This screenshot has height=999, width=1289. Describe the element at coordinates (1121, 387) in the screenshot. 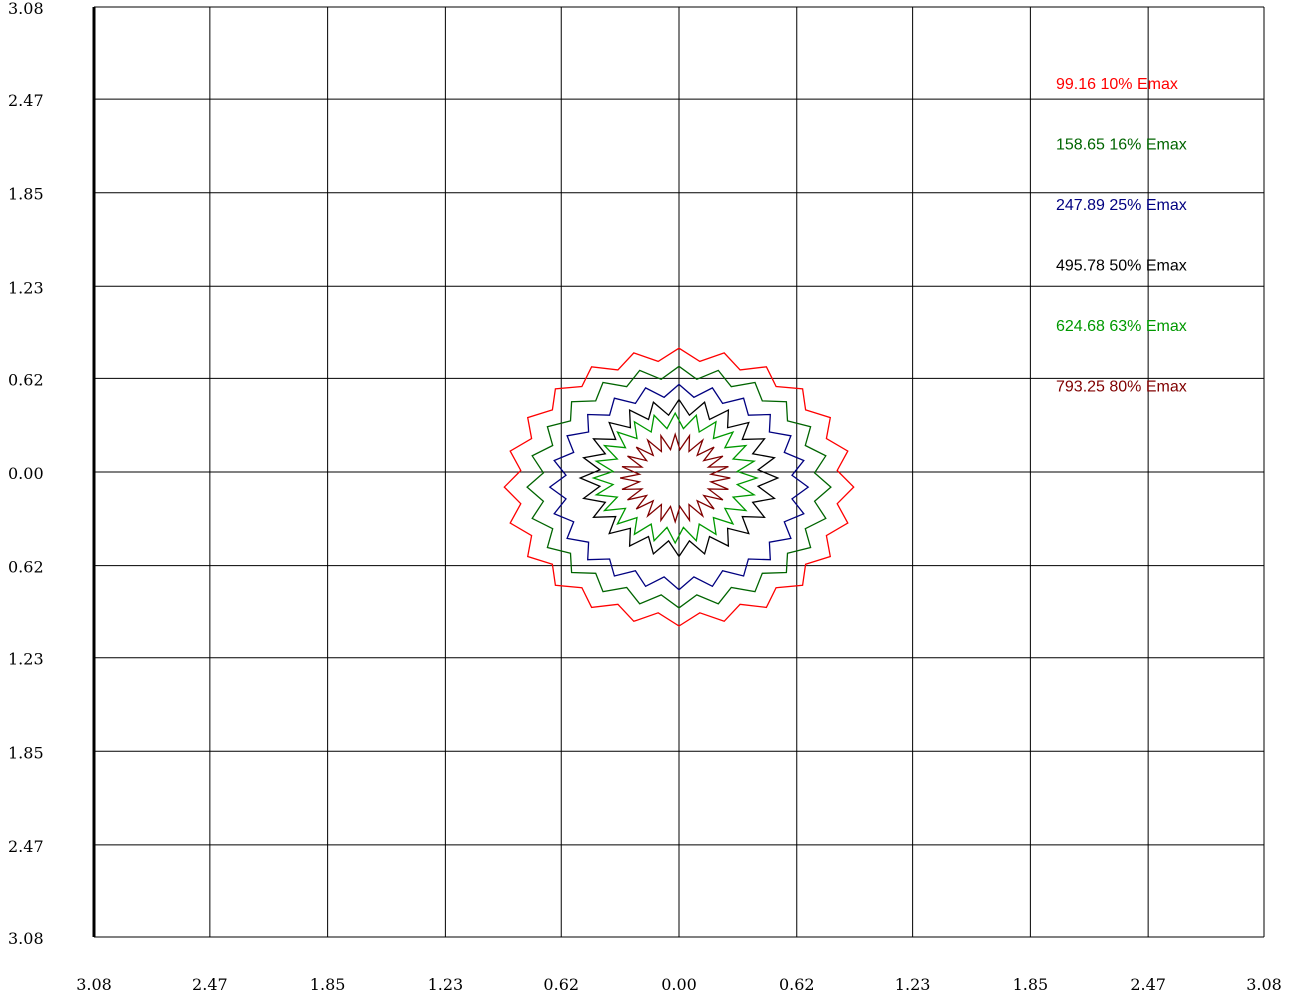

I see `legend-entry: 793.25 80% Emax` at that location.